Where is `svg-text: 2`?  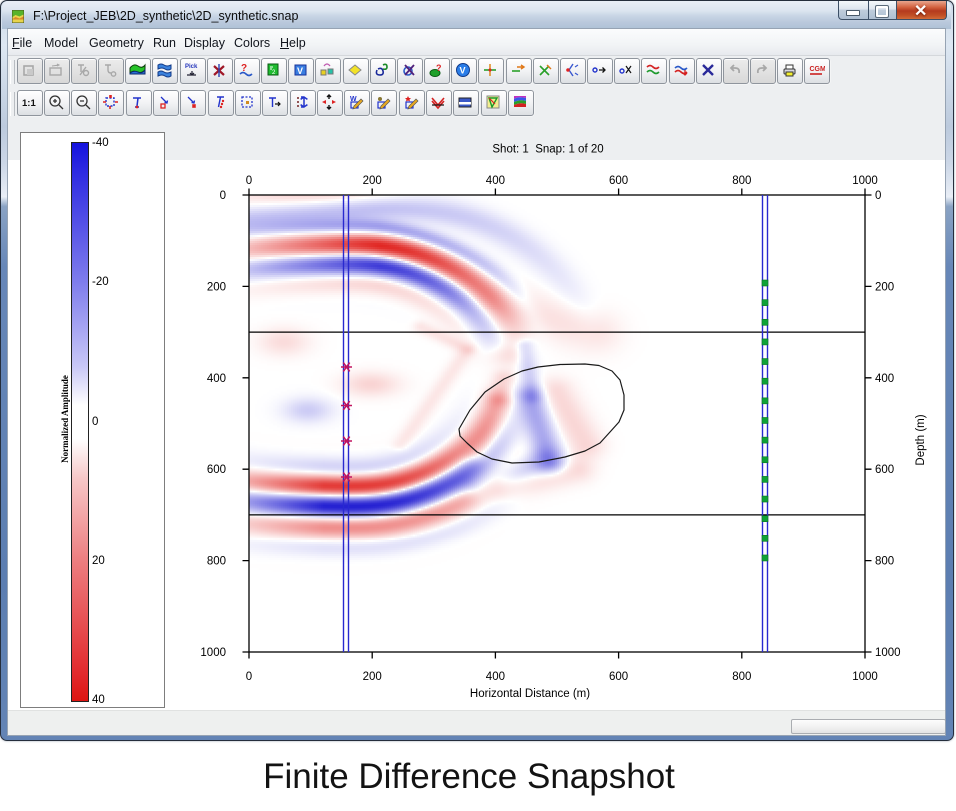 svg-text: 2 is located at coordinates (274, 73).